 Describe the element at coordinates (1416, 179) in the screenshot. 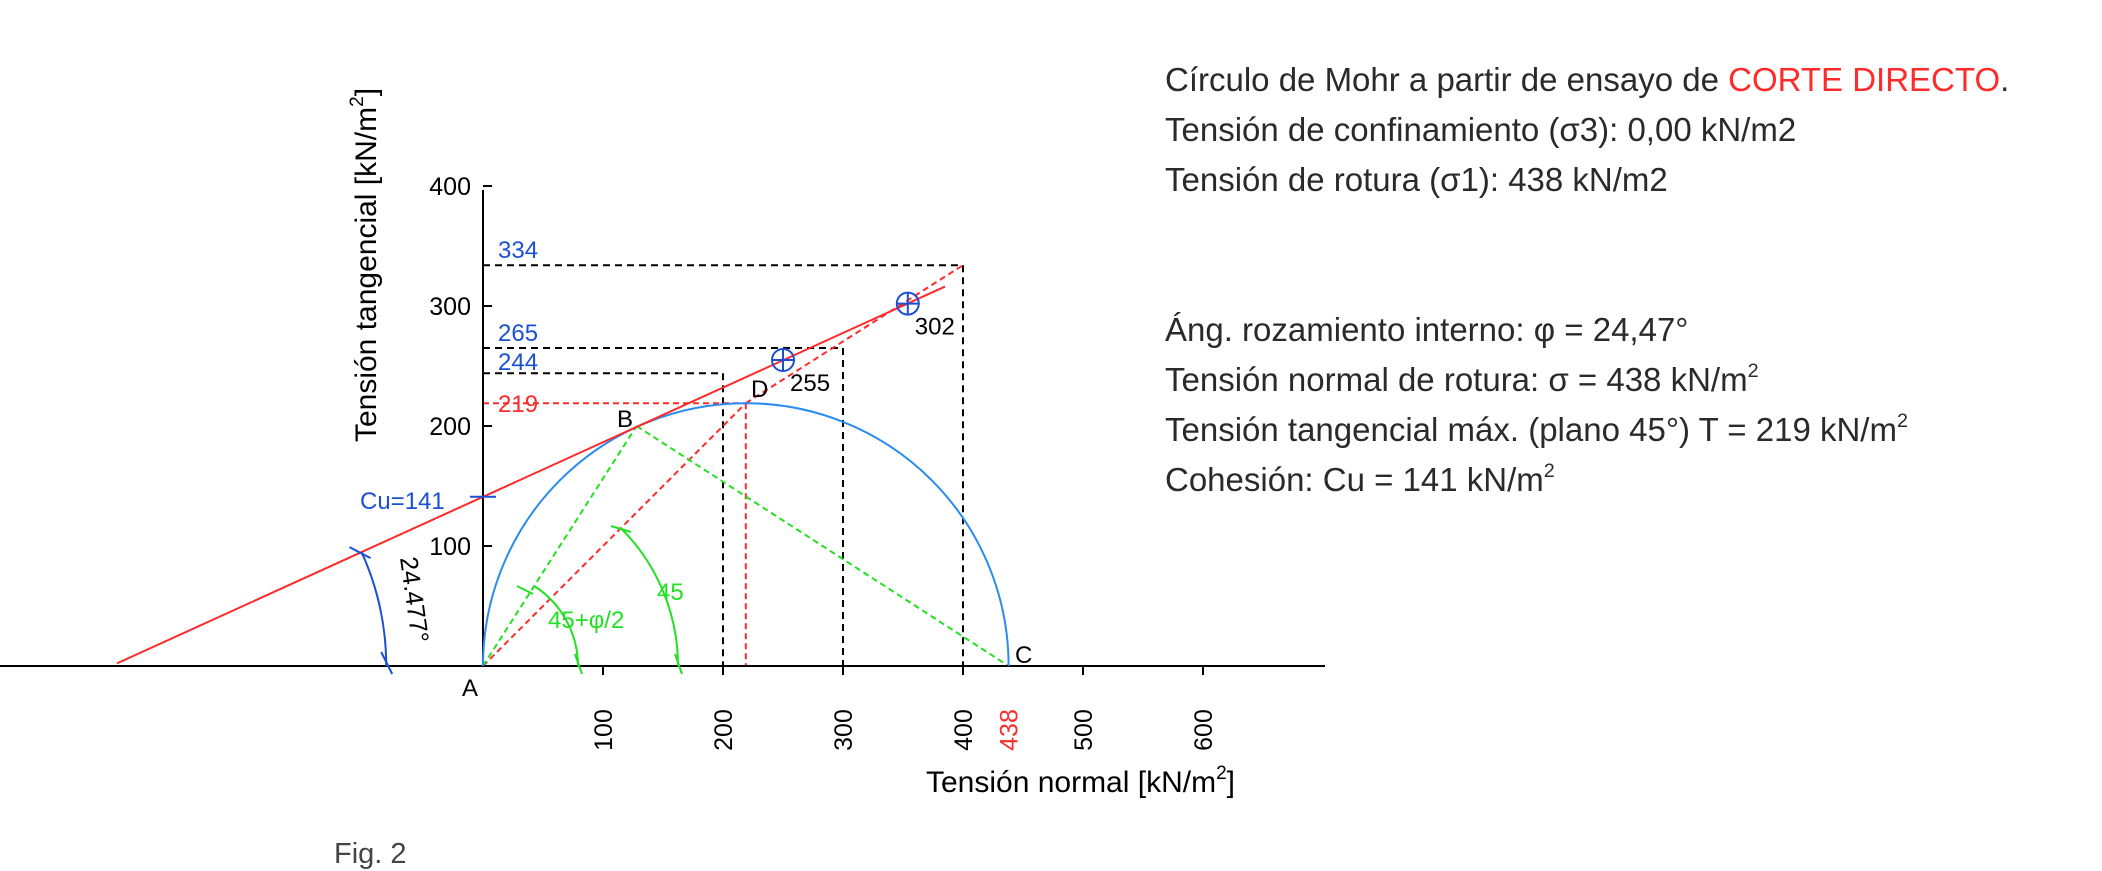

I see `info-failure-stress: Tensión de rotura (σ1): 438 kN/m2` at that location.